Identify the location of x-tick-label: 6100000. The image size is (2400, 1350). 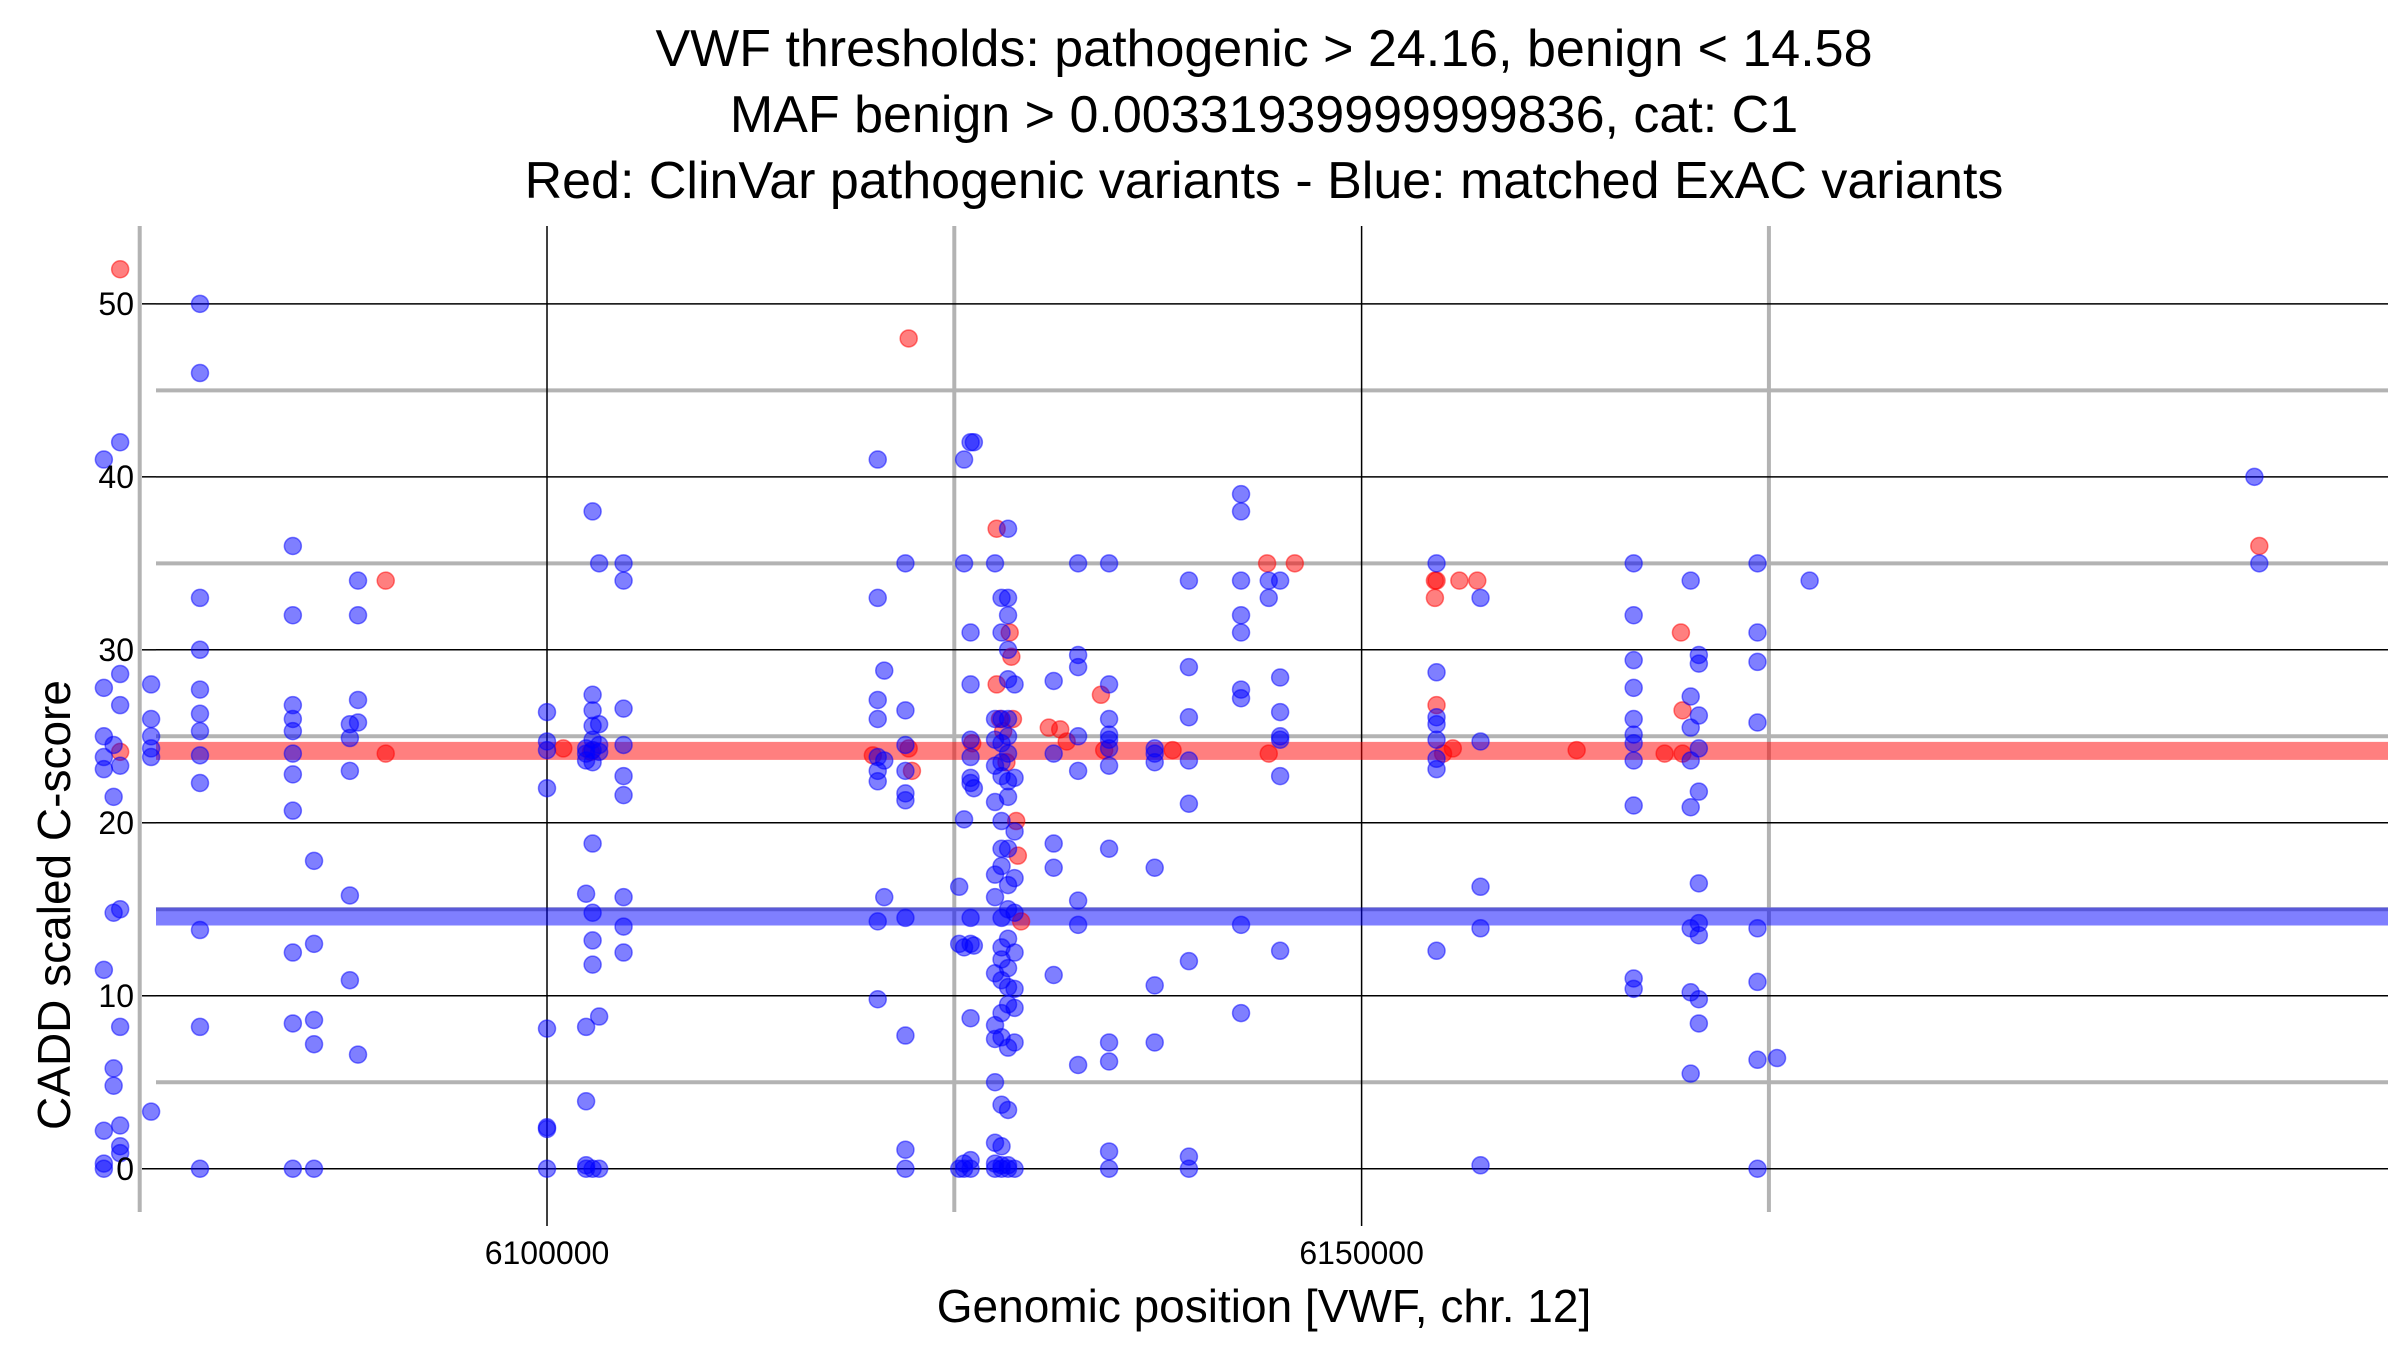
(547, 1253).